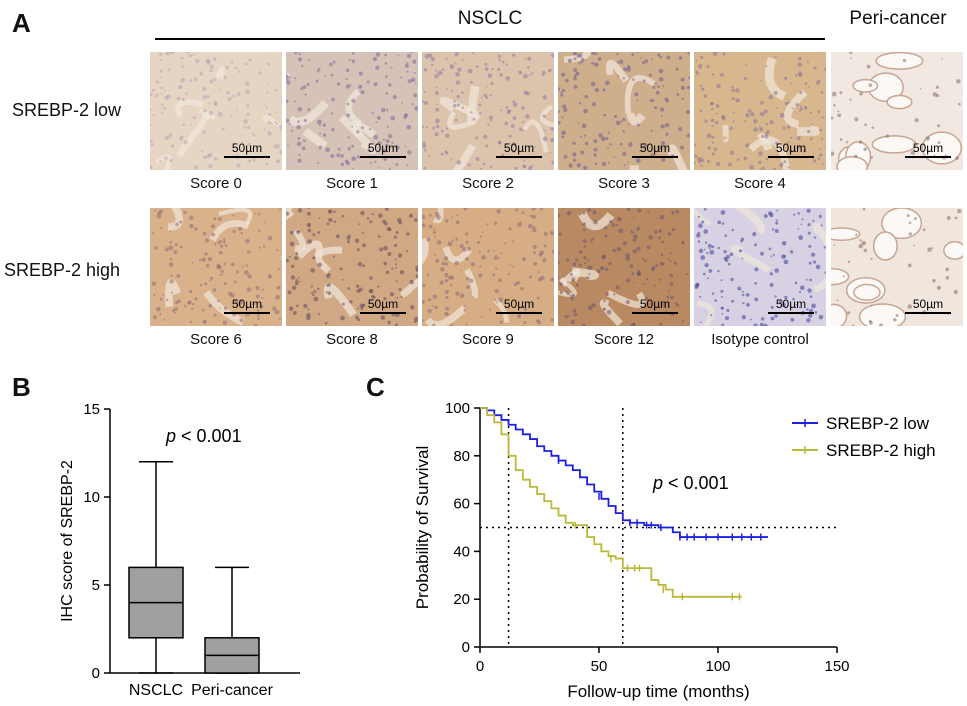 This screenshot has height=706, width=967. What do you see at coordinates (519, 148) in the screenshot?
I see `scale-bar-label: 50µm` at bounding box center [519, 148].